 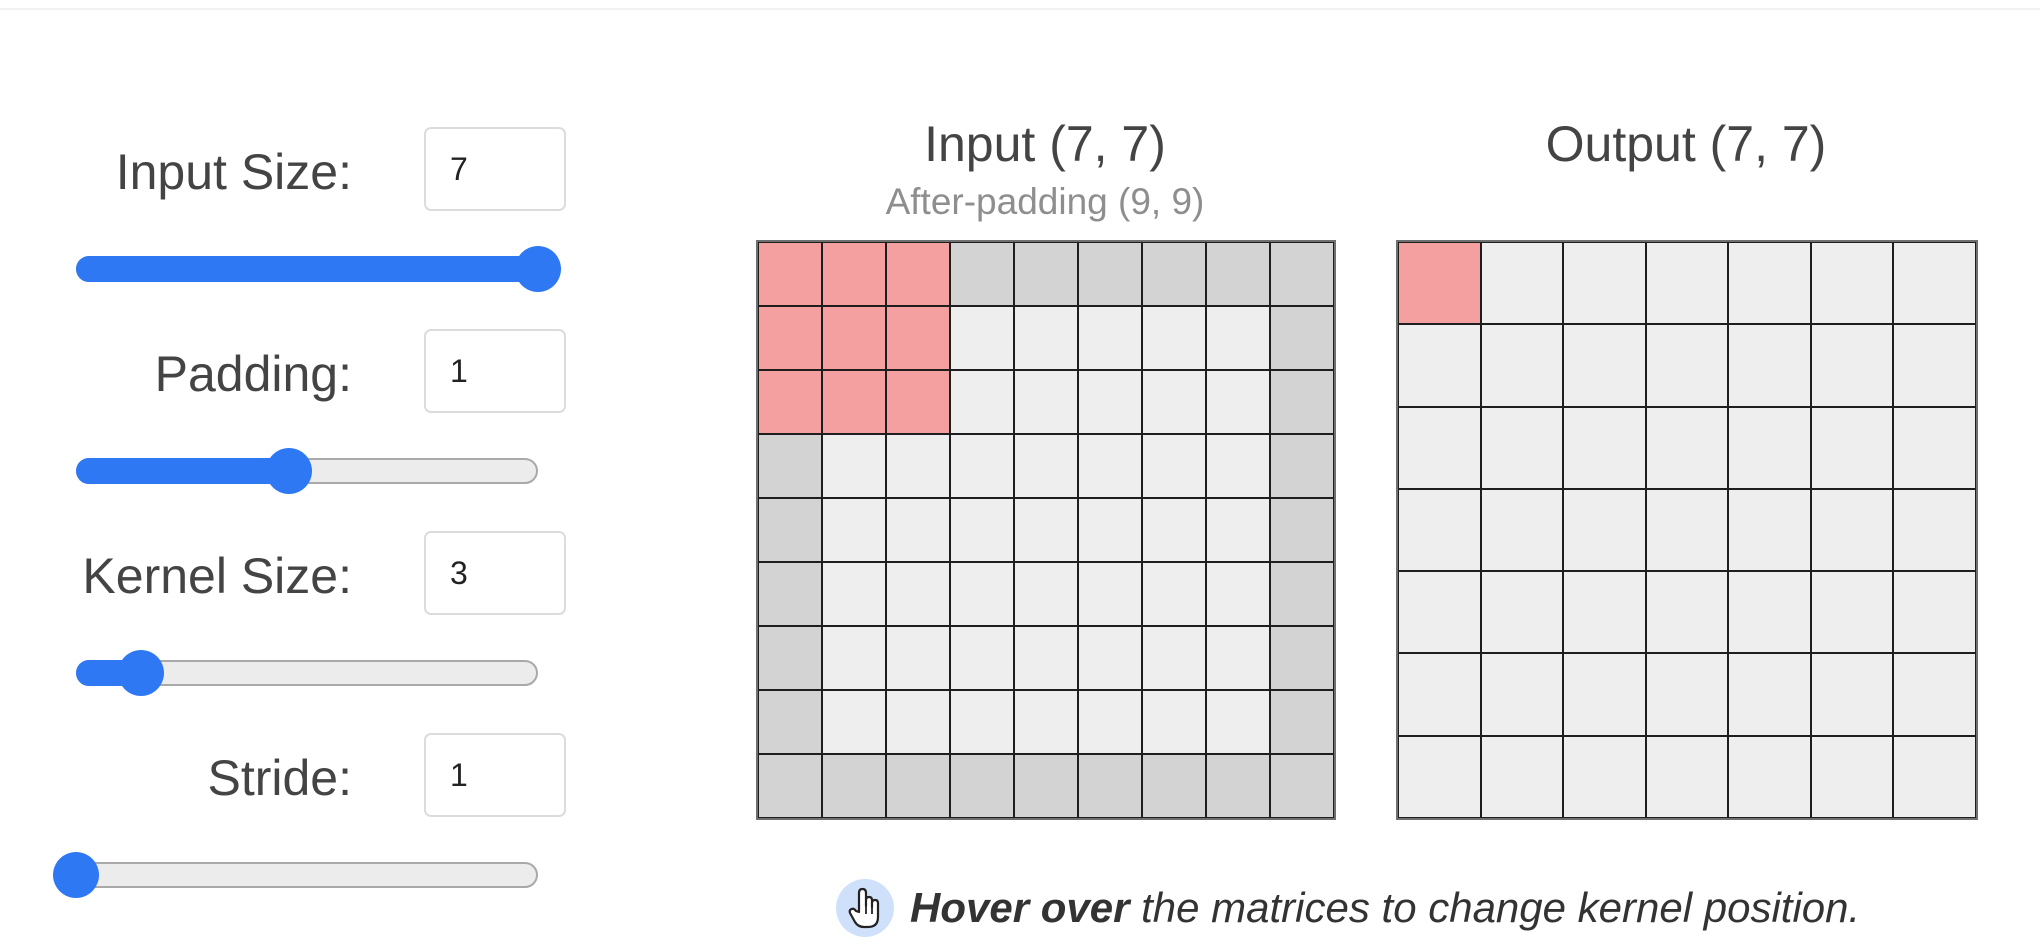 I want to click on padding-field, so click(x=495, y=371).